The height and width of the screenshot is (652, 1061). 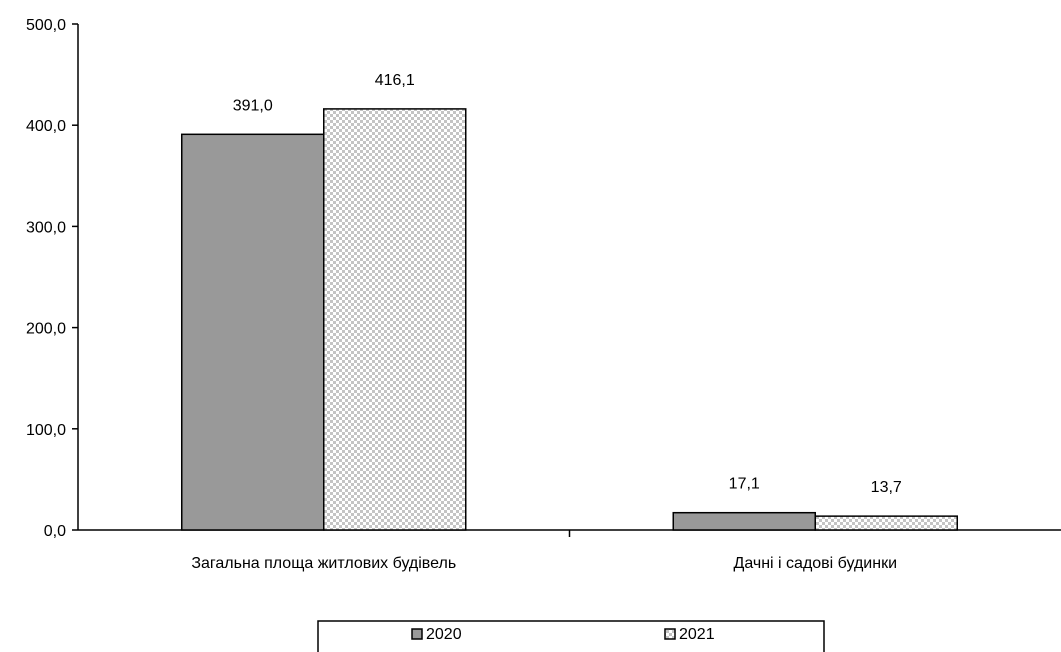 What do you see at coordinates (815, 563) in the screenshot?
I see `x-category-label: Дачні і садові будинки` at bounding box center [815, 563].